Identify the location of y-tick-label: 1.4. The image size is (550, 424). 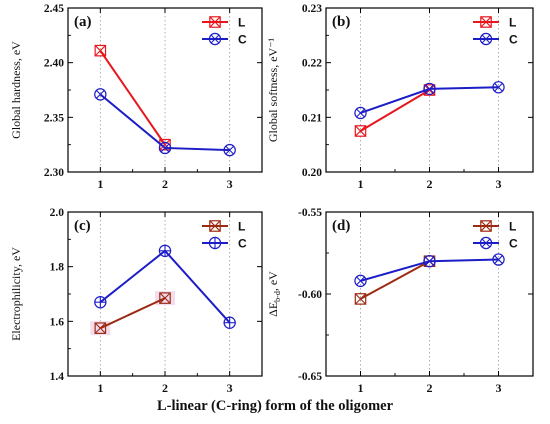
(57, 377).